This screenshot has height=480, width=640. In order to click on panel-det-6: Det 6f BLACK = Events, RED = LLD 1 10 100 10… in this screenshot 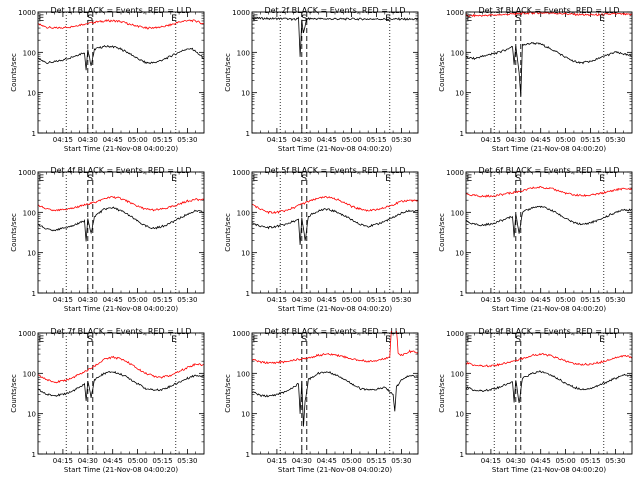, I will do `click(535, 239)`.